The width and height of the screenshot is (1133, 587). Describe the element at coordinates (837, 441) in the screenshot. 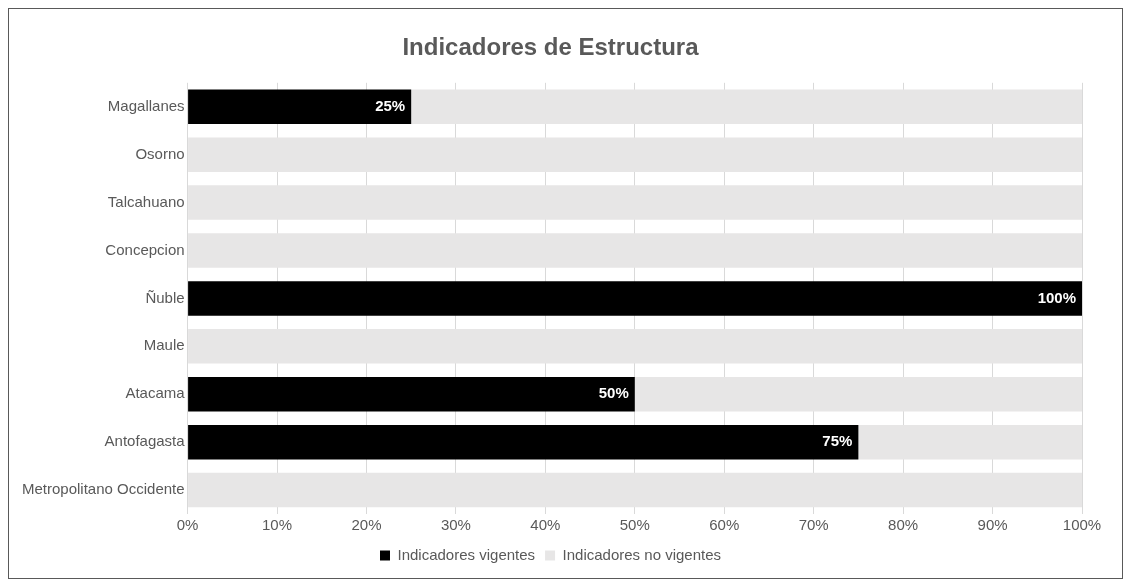

I see `data-label: 75%` at that location.